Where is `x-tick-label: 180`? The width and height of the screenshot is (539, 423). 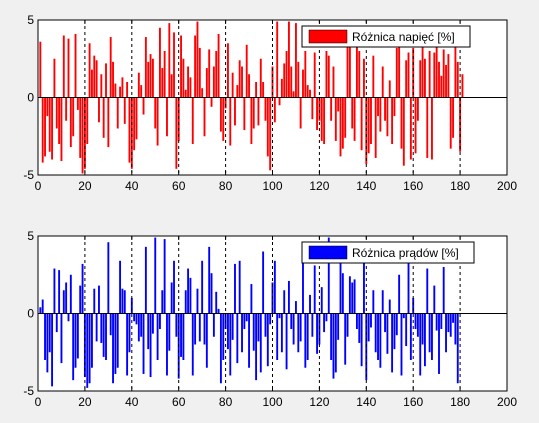 x-tick-label: 180 is located at coordinates (460, 186).